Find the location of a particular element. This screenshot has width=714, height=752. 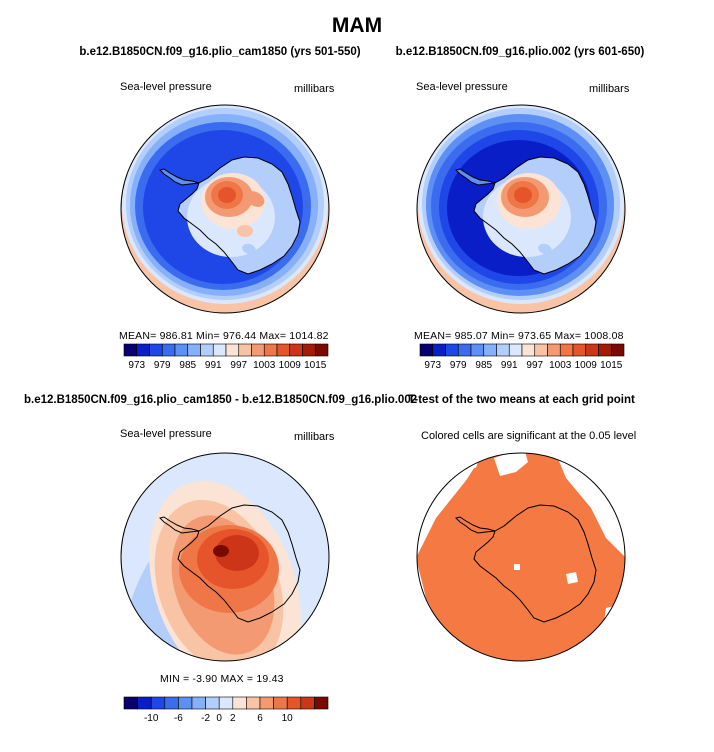

colorbar-tick-label: -10 is located at coordinates (151, 718).